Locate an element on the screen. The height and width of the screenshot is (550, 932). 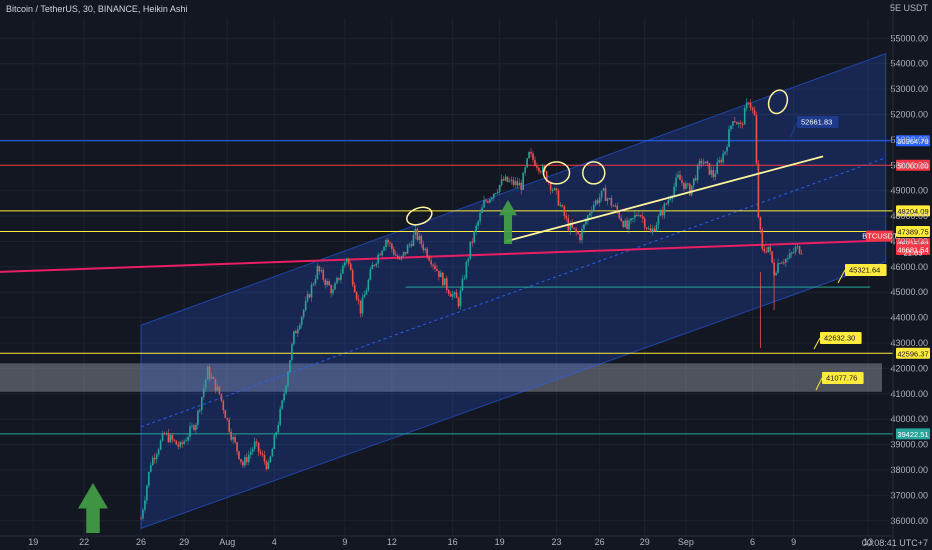
gray-zone-layer is located at coordinates (441, 377).